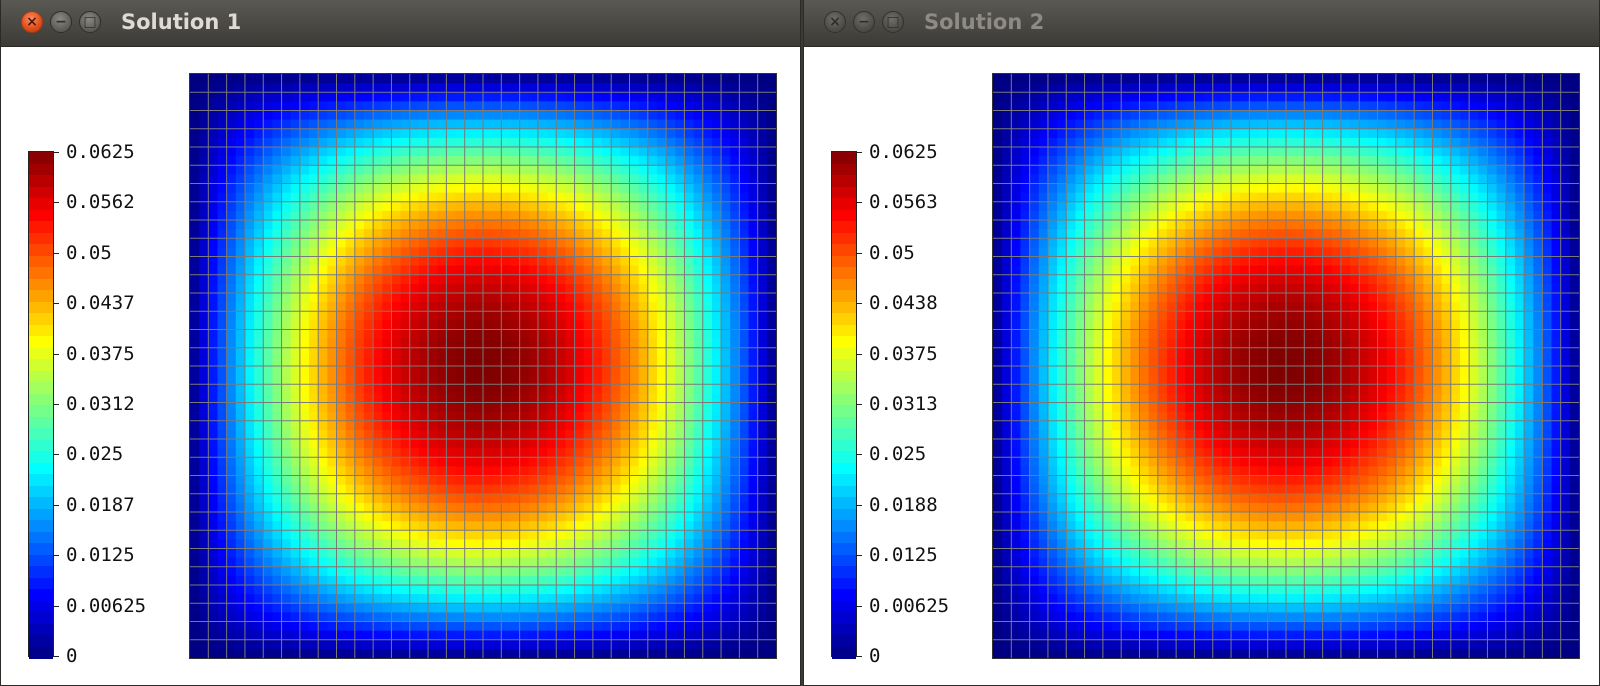  What do you see at coordinates (41, 572) in the screenshot?
I see `colorbar-band` at bounding box center [41, 572].